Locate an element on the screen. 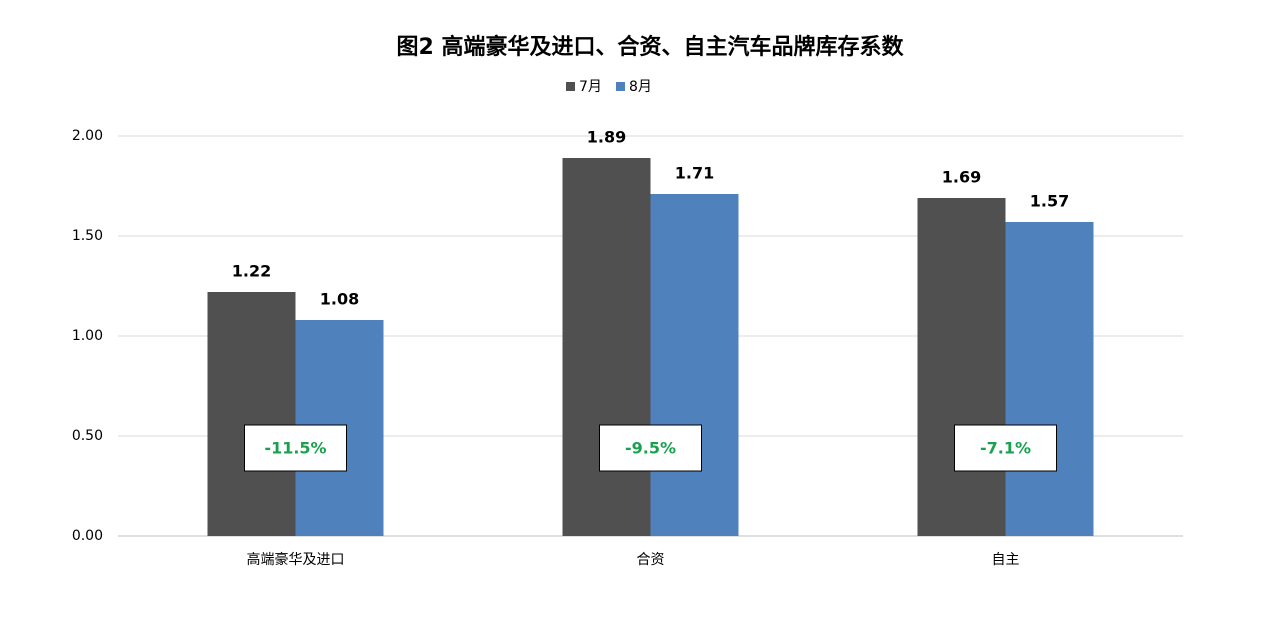  chart-title: 图2 高端豪华及进口、合资、自主汽车品牌库存系数 is located at coordinates (651, 47).